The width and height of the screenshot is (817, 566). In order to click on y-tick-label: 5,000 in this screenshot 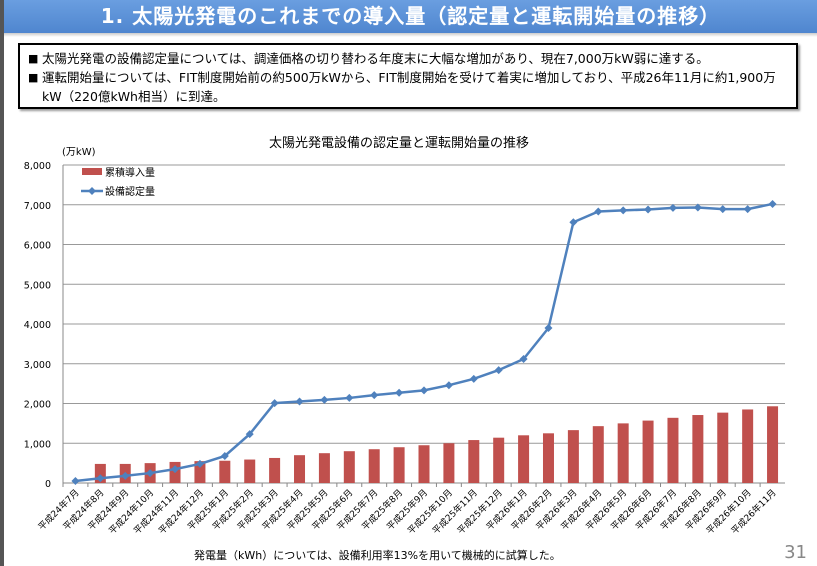, I will do `click(37, 285)`.